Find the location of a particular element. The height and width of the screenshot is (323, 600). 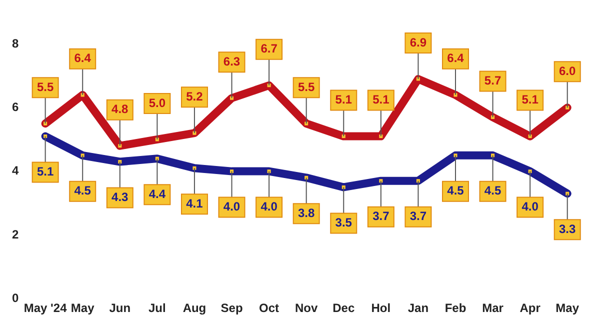

data-label: 5.2 is located at coordinates (195, 96).